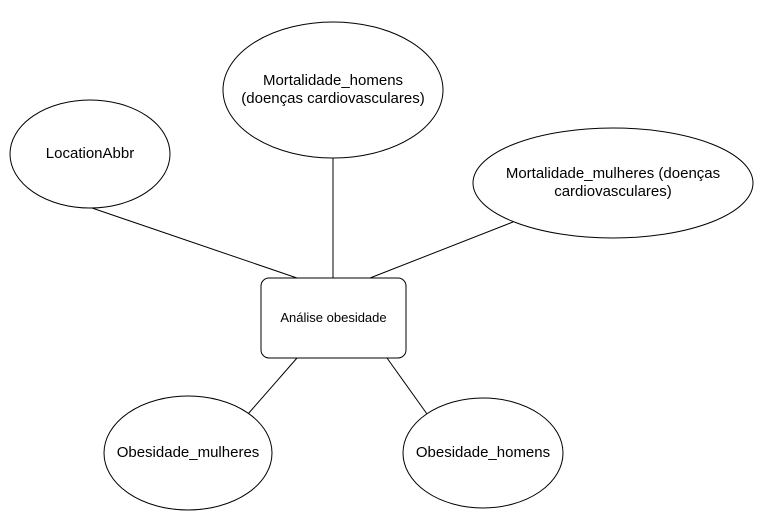 The image size is (768, 530). What do you see at coordinates (333, 98) in the screenshot?
I see `mortalidade-homens-line2: (doenças cardiovasculares)` at bounding box center [333, 98].